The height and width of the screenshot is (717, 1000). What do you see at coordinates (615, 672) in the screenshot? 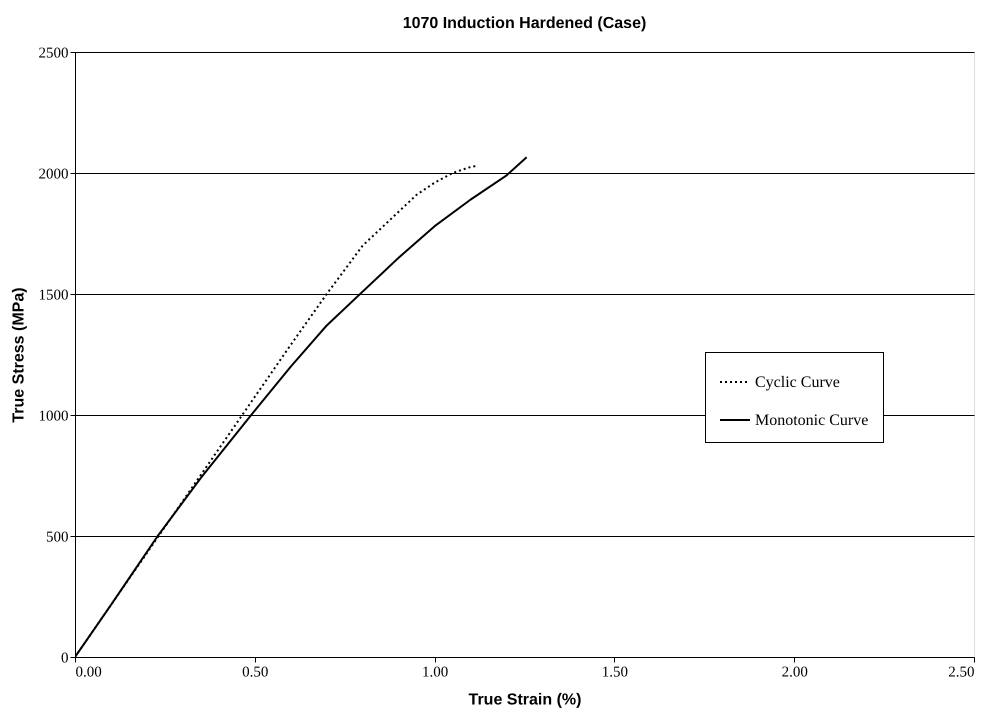
I see `x-tick-label: 1.50` at bounding box center [615, 672].